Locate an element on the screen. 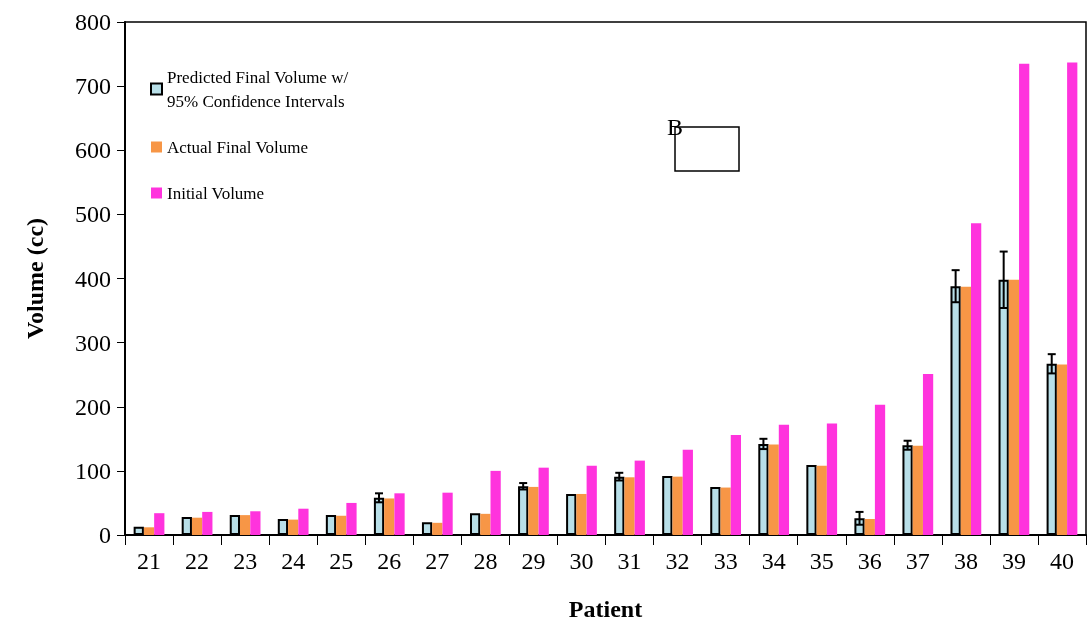 Image resolution: width=1089 pixels, height=638 pixels. x-tick-label: 34 is located at coordinates (773, 561).